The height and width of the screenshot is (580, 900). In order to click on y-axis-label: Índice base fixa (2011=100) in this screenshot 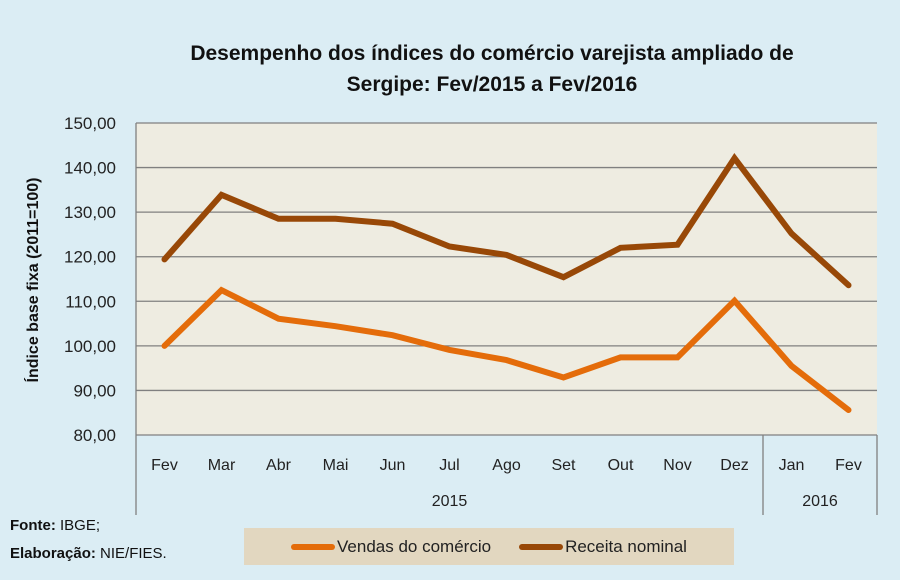, I will do `click(32, 279)`.